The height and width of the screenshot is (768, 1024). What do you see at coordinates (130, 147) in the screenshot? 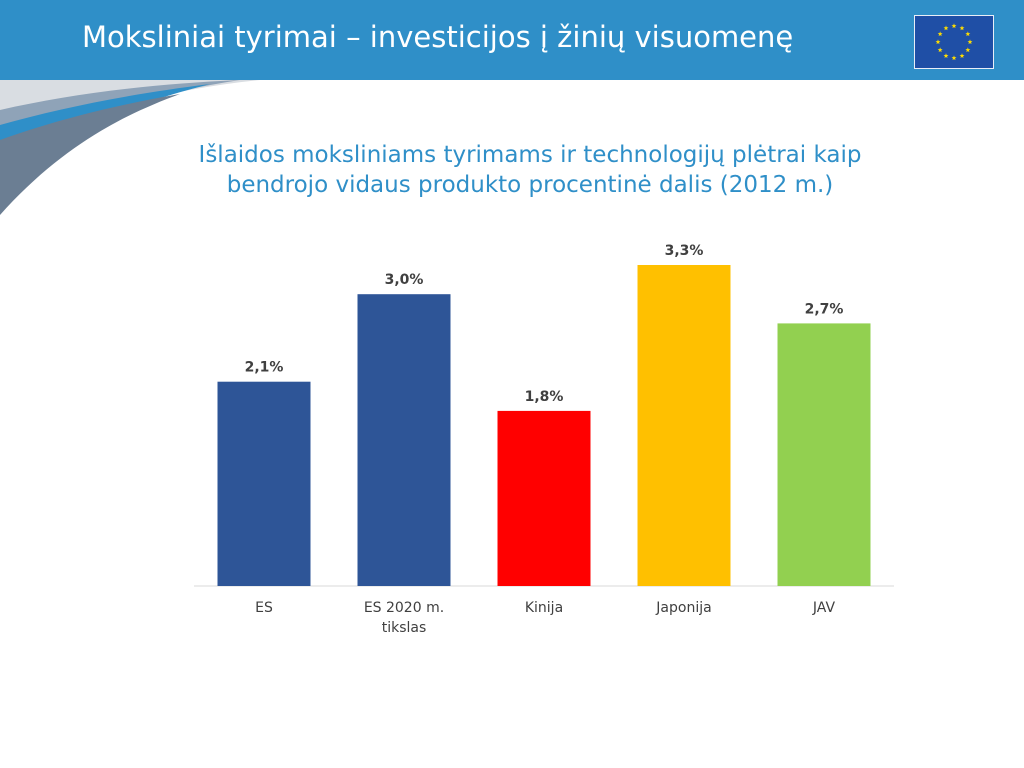
I see `decorative-swoosh` at bounding box center [130, 147].